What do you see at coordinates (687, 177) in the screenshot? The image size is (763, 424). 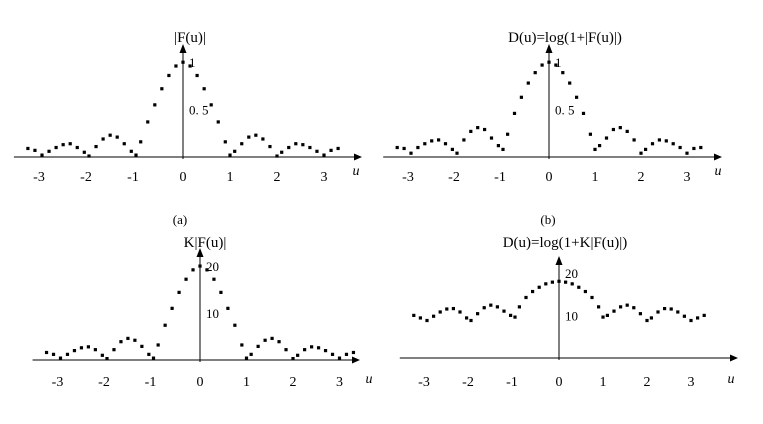 I see `panel-b-xtick-label: 3` at bounding box center [687, 177].